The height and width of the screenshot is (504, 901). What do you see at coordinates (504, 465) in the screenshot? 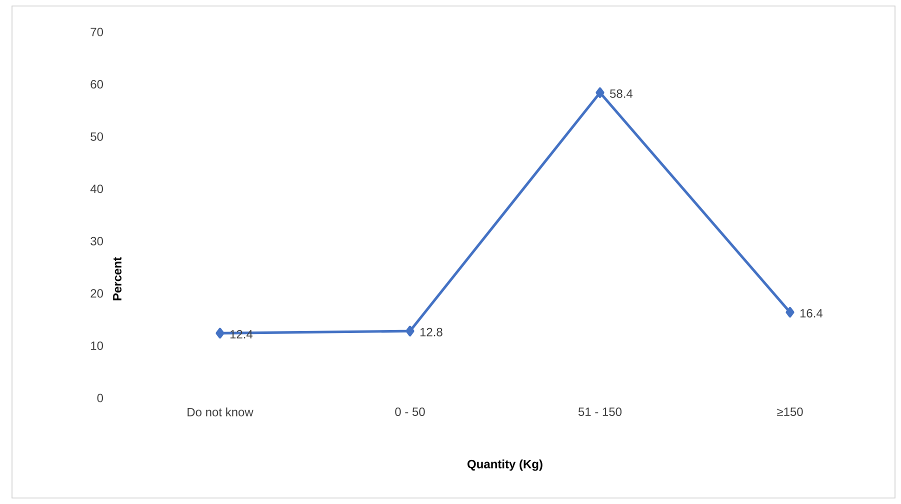
I see `x-axis-title: Quantity (Kg)` at bounding box center [504, 465].